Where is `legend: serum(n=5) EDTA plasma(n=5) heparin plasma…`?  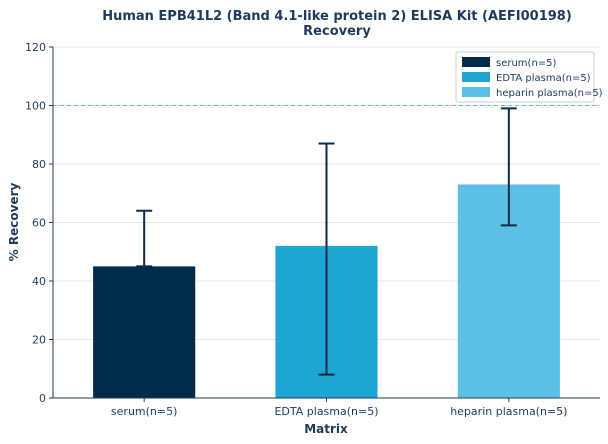 legend: serum(n=5) EDTA plasma(n=5) heparin plasma… is located at coordinates (529, 77).